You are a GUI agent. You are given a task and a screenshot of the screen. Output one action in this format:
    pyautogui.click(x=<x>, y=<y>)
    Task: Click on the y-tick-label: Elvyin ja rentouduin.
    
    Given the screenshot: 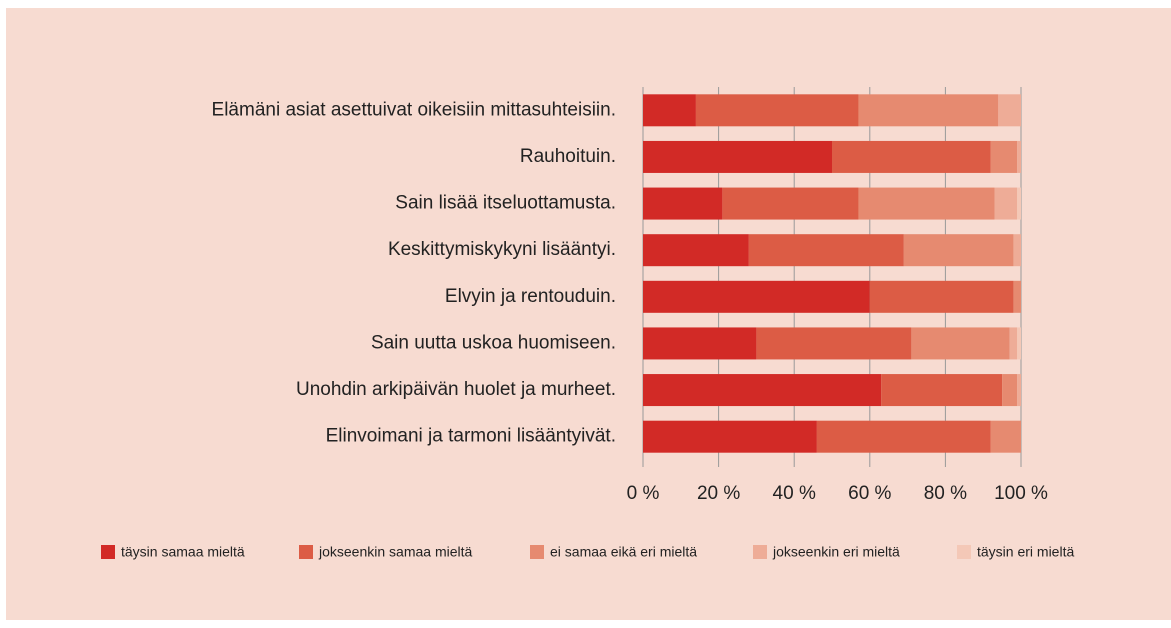 What is the action you would take?
    pyautogui.click(x=530, y=296)
    